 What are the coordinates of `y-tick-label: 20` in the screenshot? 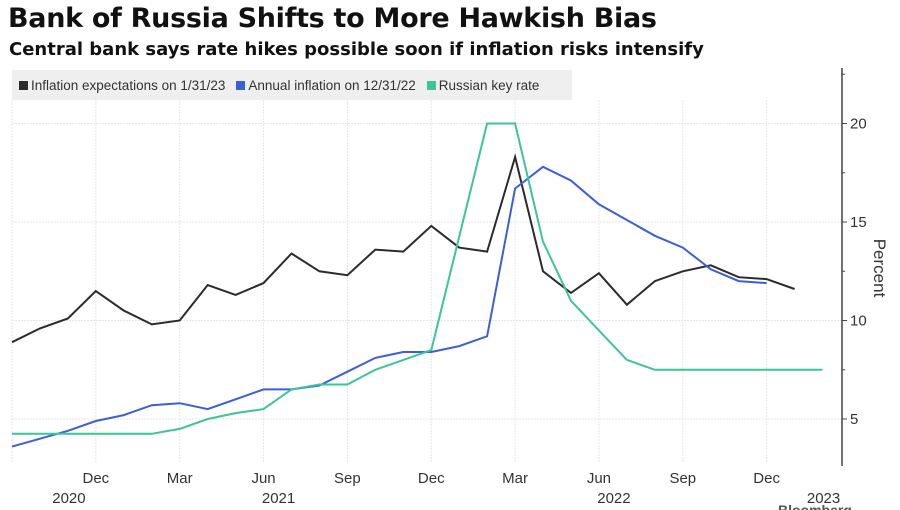 It's located at (858, 124).